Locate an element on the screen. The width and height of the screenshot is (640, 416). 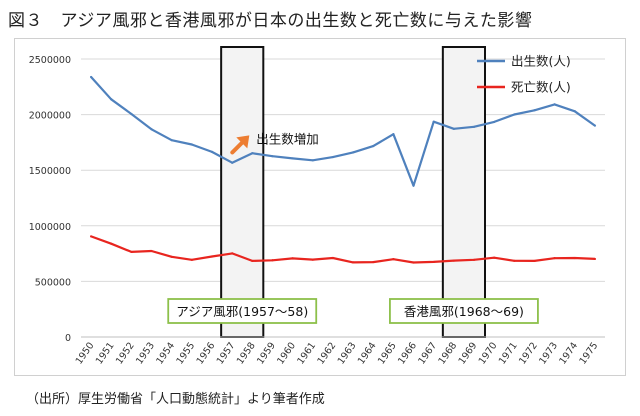
legend-label: 死亡数(人) is located at coordinates (541, 87).